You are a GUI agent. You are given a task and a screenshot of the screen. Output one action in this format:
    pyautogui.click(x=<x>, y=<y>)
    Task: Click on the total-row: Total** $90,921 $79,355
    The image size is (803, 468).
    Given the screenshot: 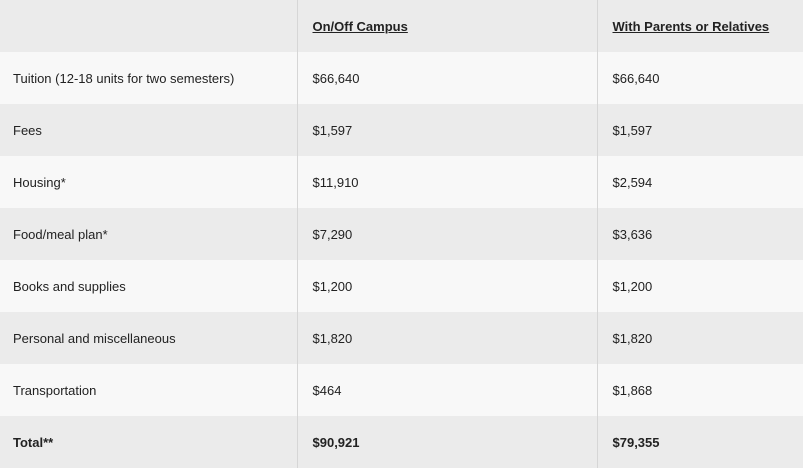 What is the action you would take?
    pyautogui.click(x=401, y=442)
    